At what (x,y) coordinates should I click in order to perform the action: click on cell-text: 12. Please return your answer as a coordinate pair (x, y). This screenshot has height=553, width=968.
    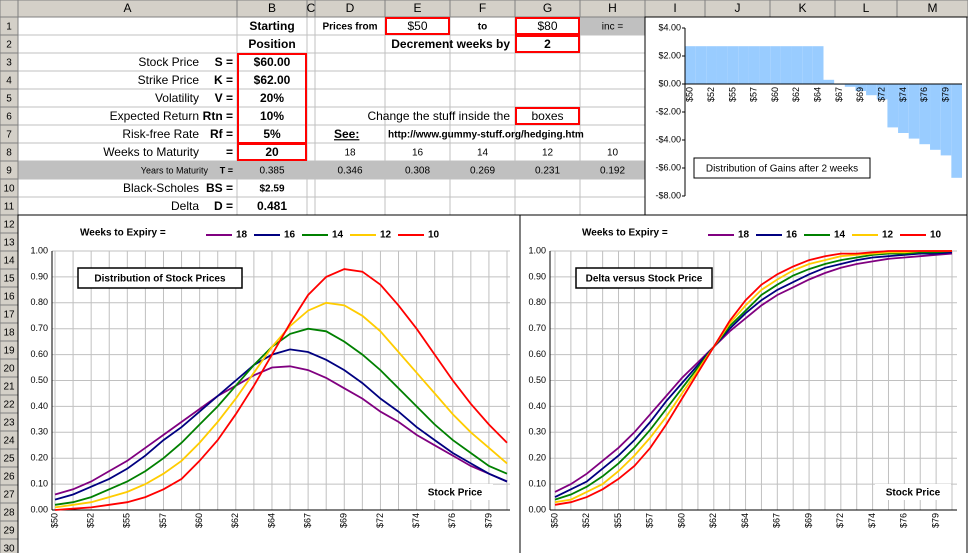
    Looking at the image, I should click on (548, 153).